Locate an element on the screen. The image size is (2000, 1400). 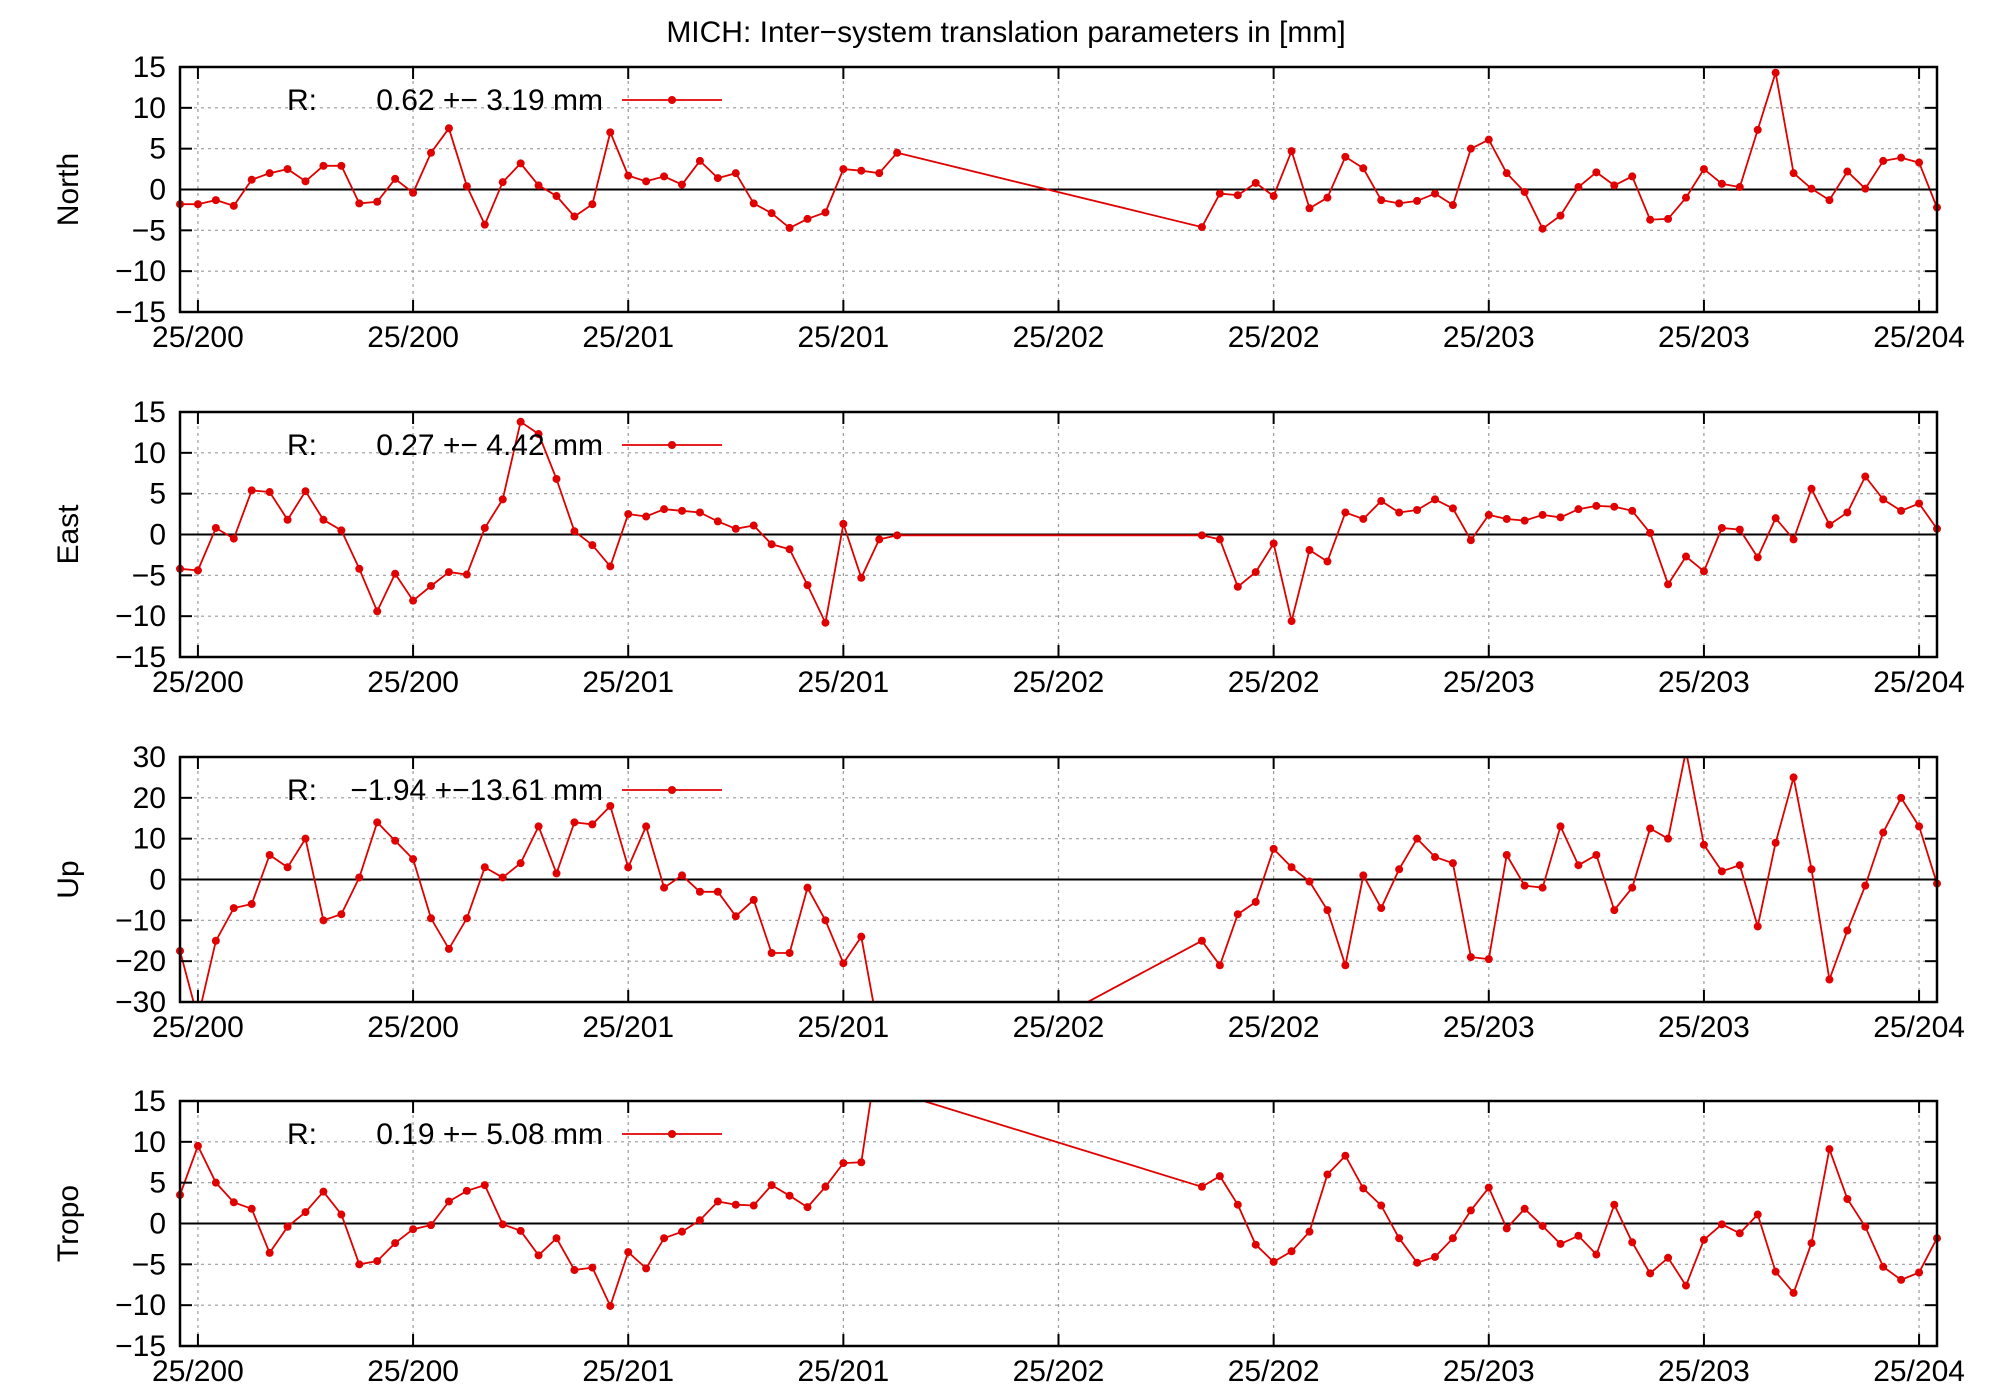
y-tick-label: 15 is located at coordinates (149, 412).